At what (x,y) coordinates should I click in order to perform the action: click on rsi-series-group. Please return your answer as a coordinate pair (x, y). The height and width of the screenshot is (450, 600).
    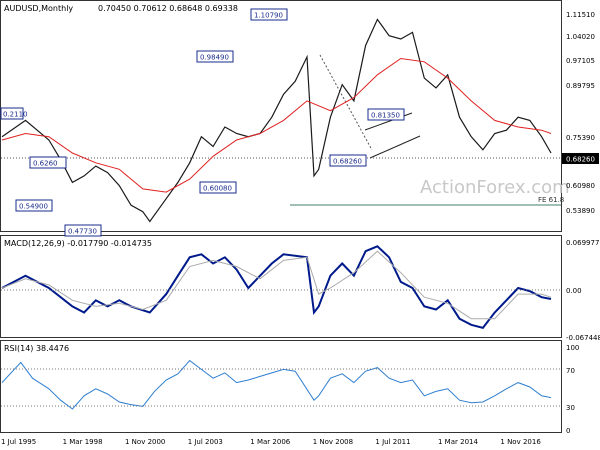
    Looking at the image, I should click on (276, 384).